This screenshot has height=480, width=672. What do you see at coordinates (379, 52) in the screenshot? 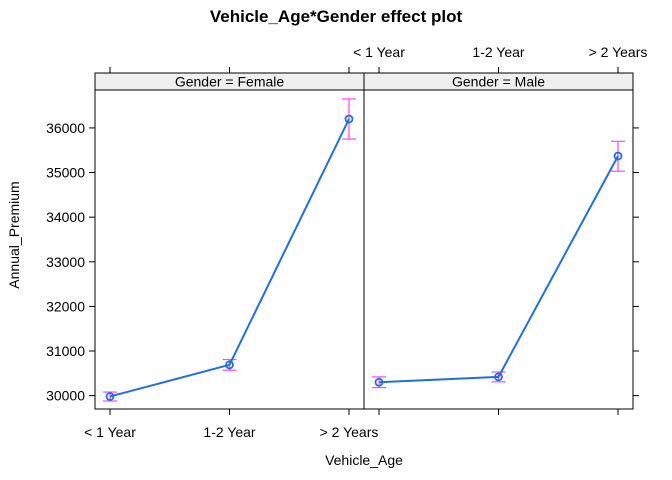
I see `x-tick-label-top: < 1 Year` at bounding box center [379, 52].